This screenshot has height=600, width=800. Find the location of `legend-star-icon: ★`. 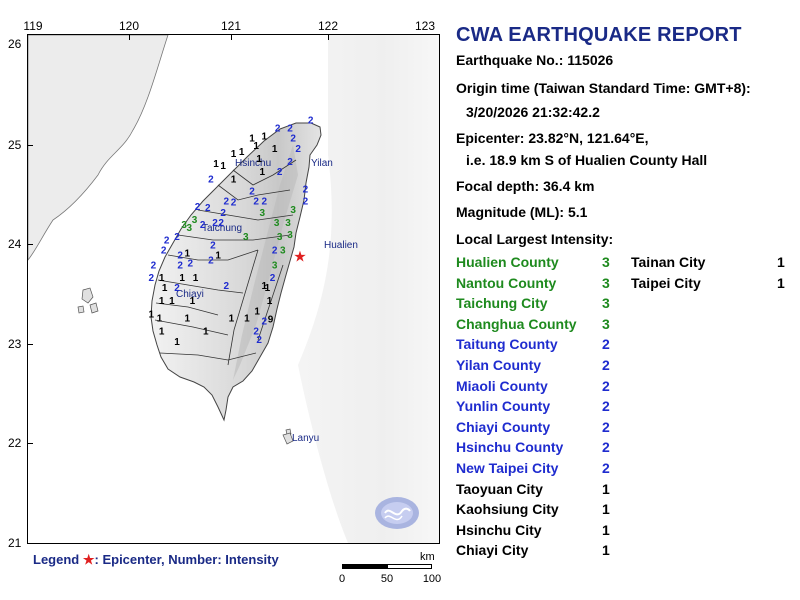

legend-star-icon: ★ is located at coordinates (88, 559).